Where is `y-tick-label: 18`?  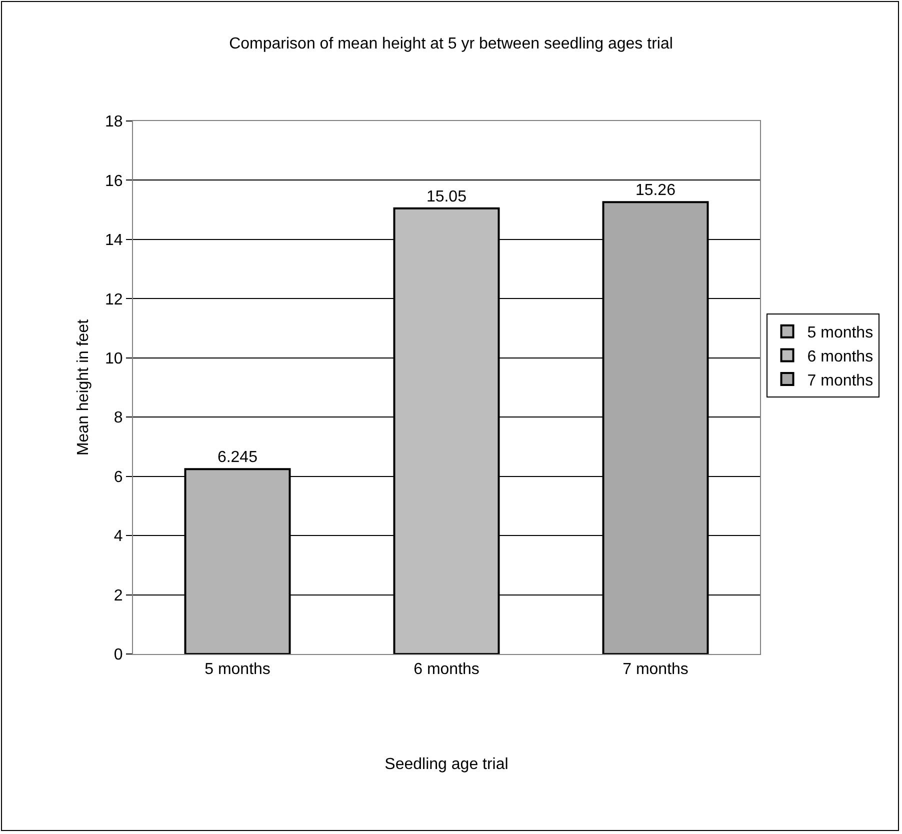
y-tick-label: 18 is located at coordinates (114, 122).